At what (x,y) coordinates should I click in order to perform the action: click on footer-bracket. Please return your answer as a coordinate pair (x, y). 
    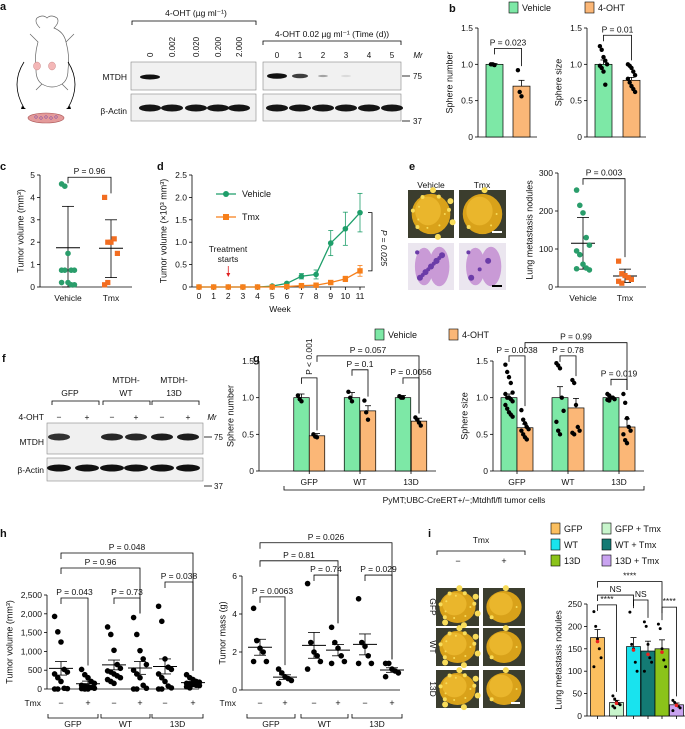
    Looking at the image, I should click on (464, 488).